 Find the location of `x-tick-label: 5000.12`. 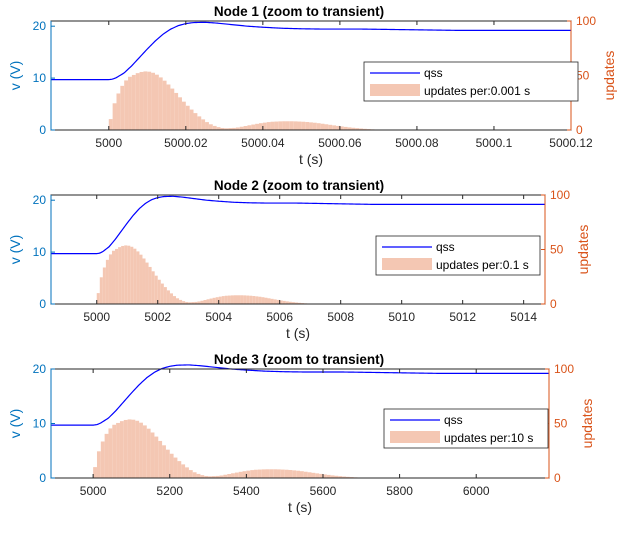

x-tick-label: 5000.12 is located at coordinates (571, 143).